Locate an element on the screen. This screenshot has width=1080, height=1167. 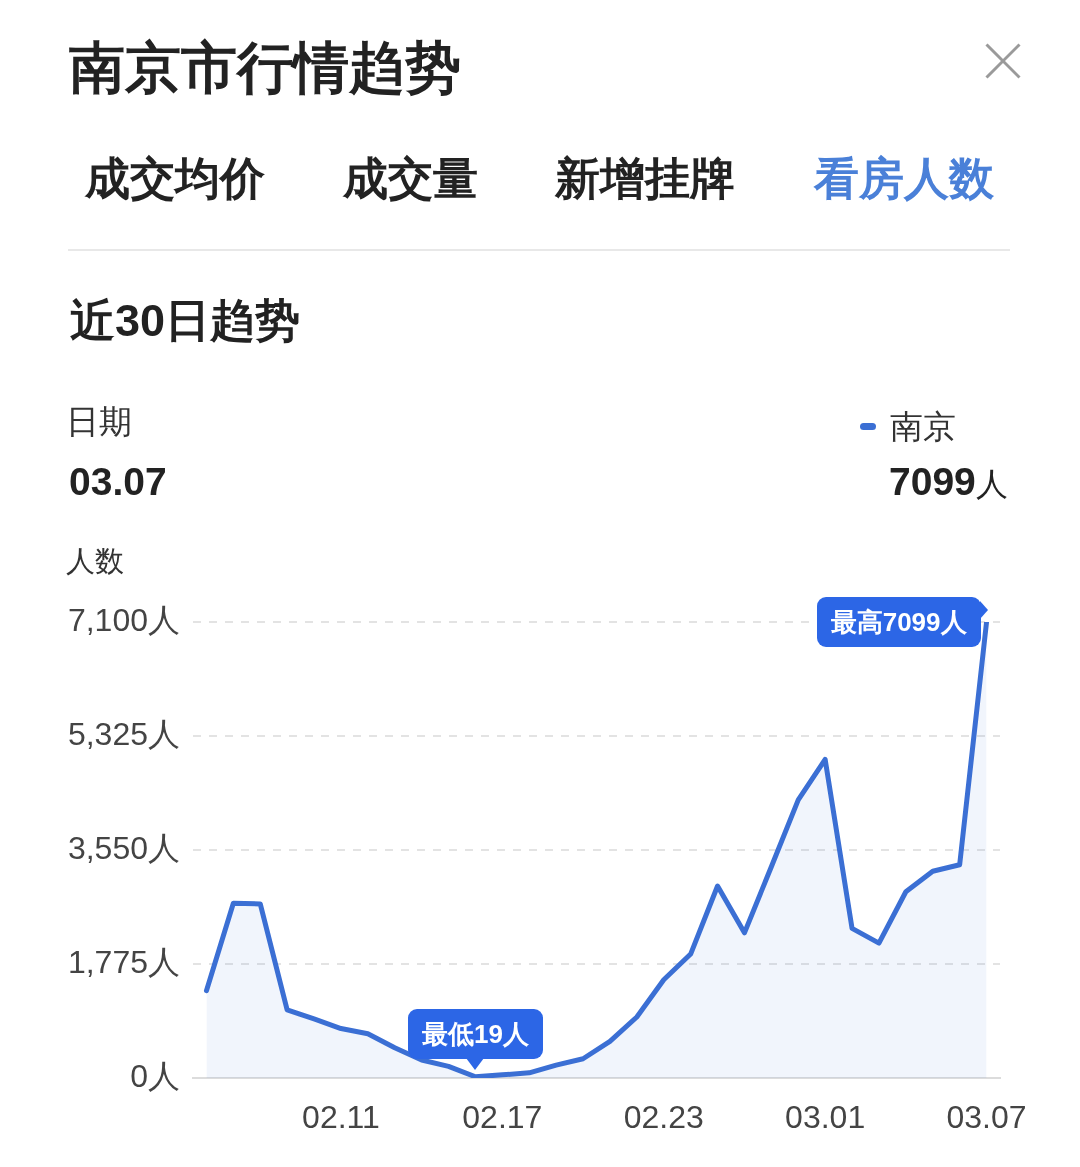
x-tick-label: 03.07 is located at coordinates (986, 1117).